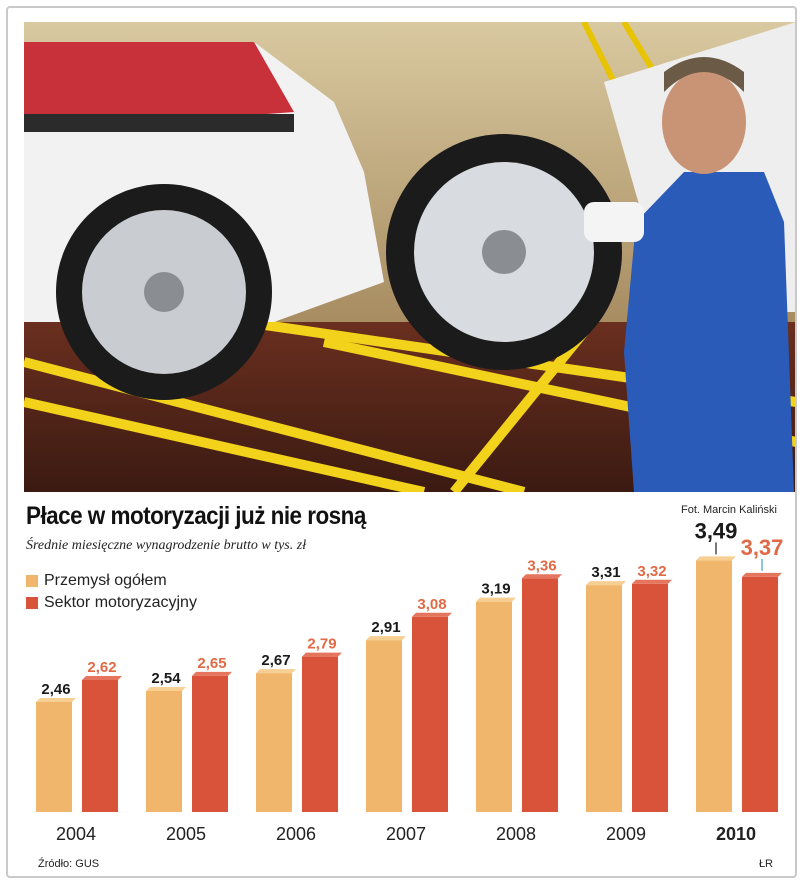 The height and width of the screenshot is (886, 805). Describe the element at coordinates (736, 834) in the screenshot. I see `x-tick-label-2010: 2010` at that location.